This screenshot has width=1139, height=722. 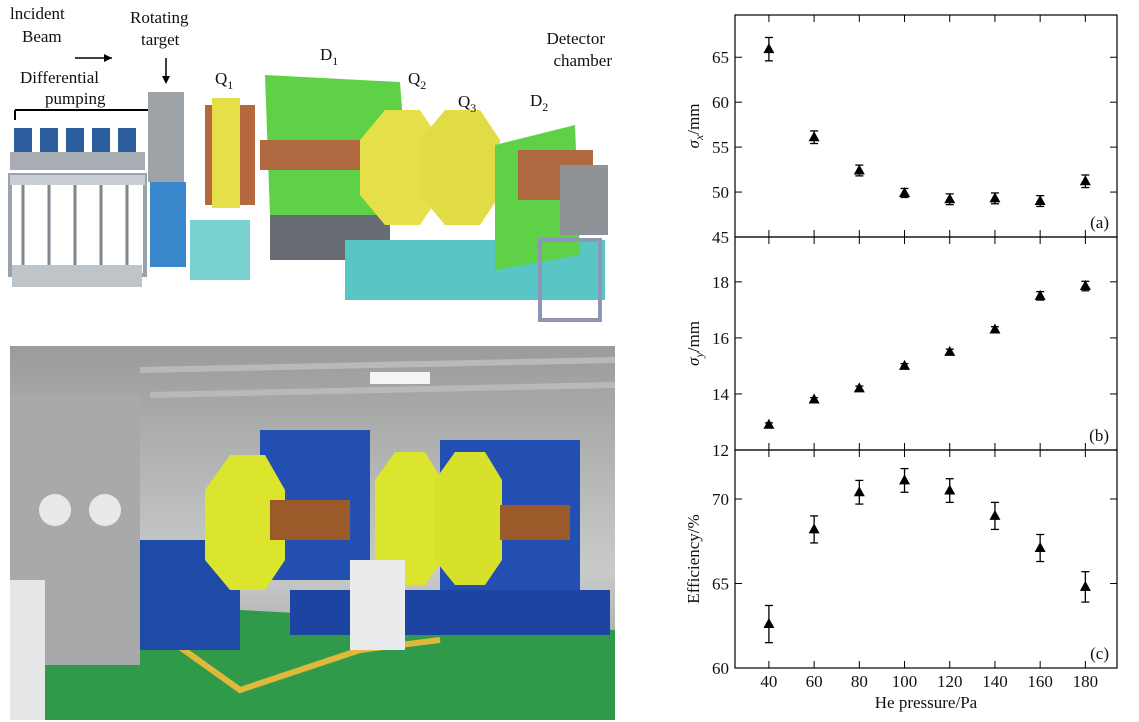 I want to click on magnet-label: Q2, so click(x=417, y=80).